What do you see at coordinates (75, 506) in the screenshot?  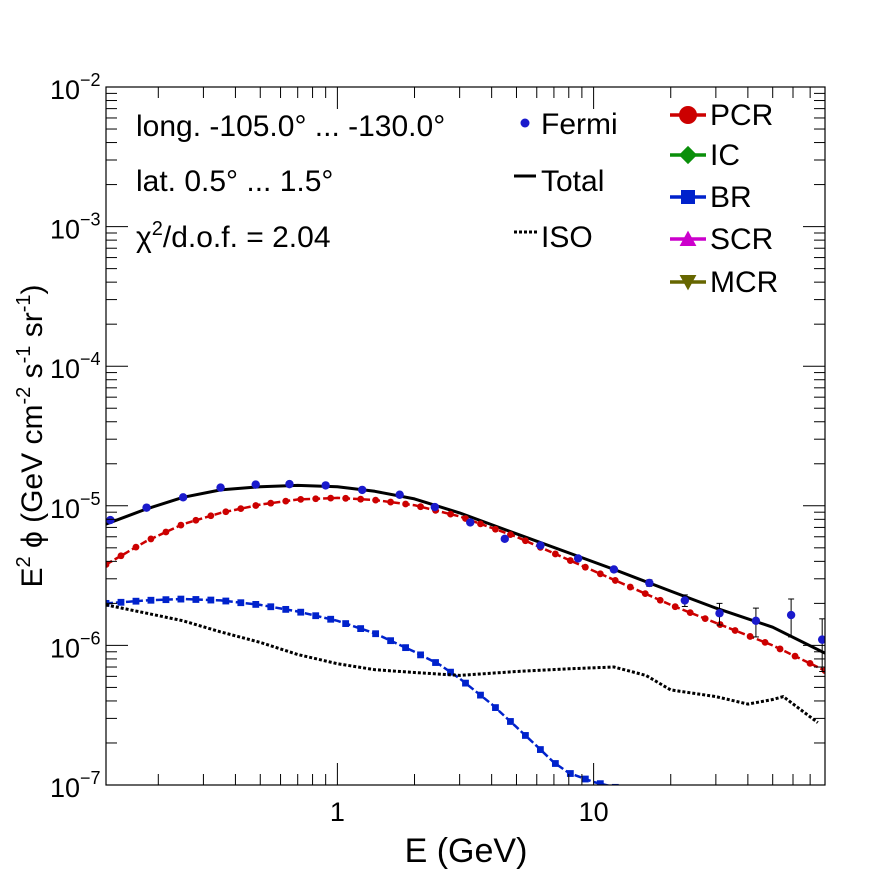 I see `y-tick-label: 10⁻⁵` at bounding box center [75, 506].